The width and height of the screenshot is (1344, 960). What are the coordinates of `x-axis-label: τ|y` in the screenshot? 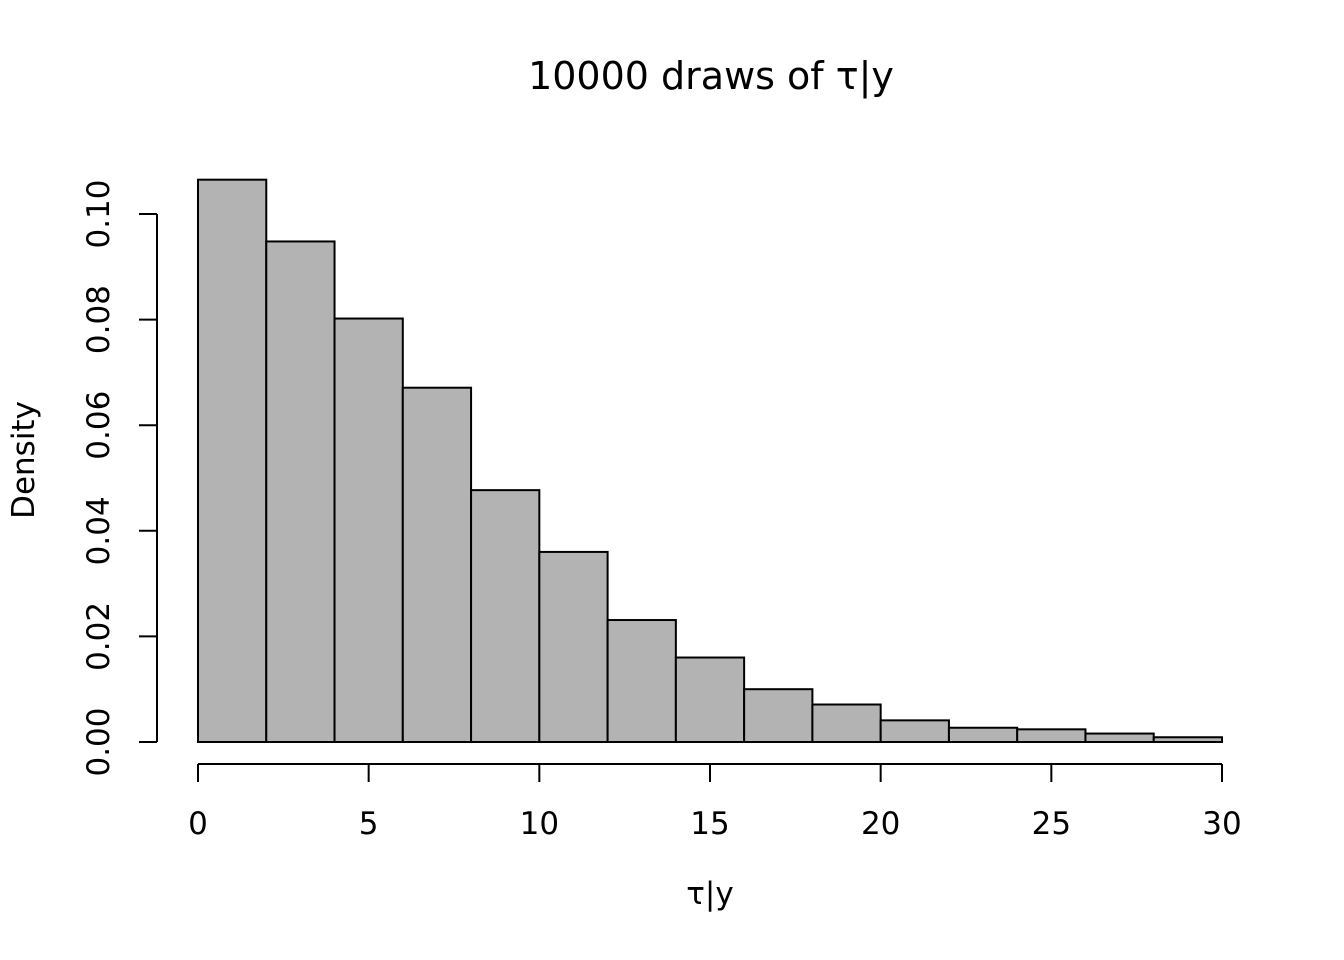 It's located at (709, 894).